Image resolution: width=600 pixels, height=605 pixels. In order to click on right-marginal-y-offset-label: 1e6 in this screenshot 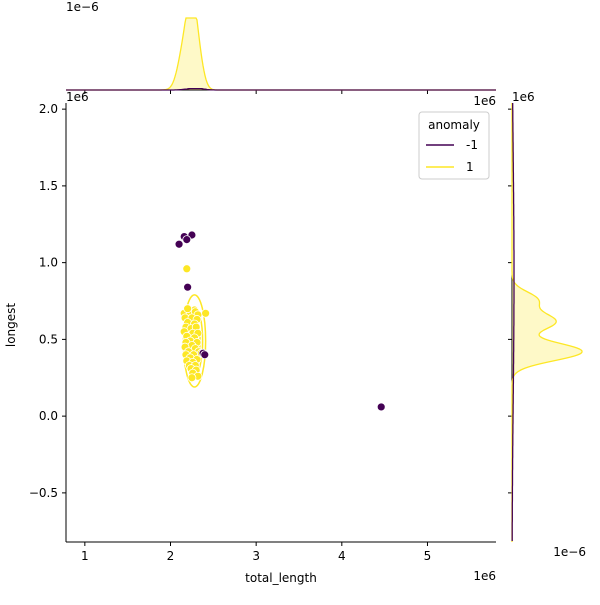, I will do `click(523, 97)`.